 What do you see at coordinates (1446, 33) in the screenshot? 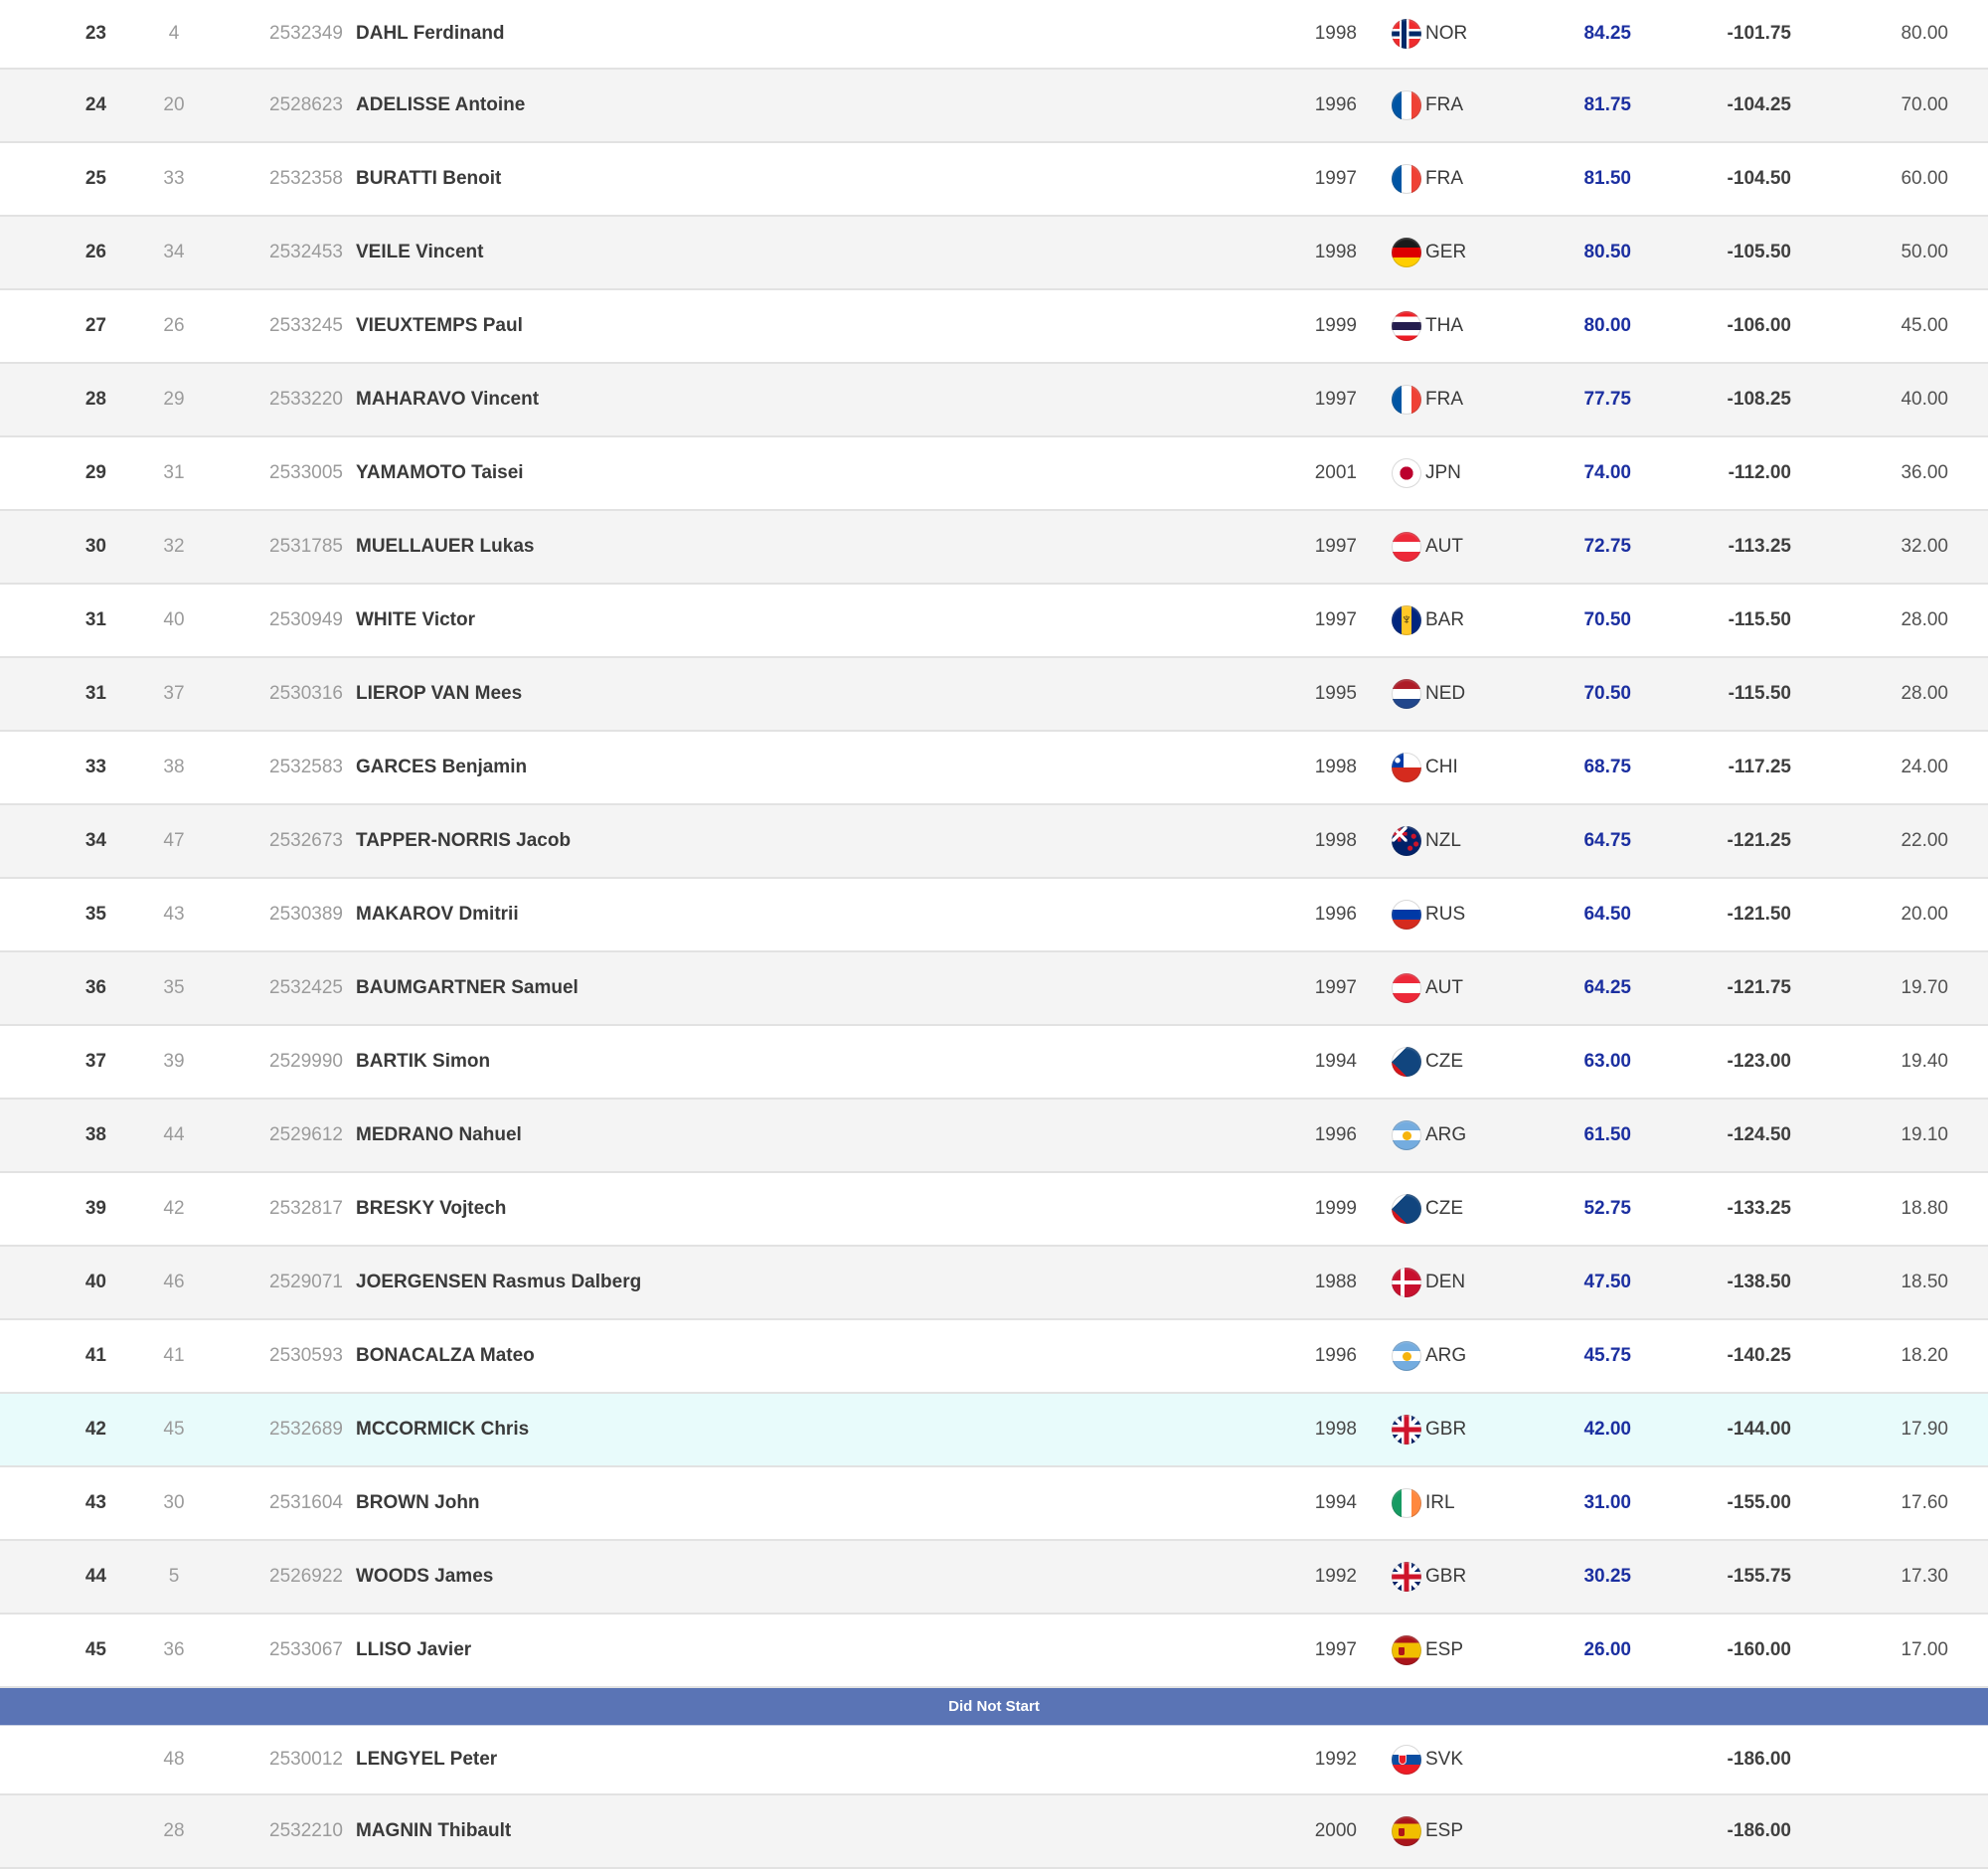
I see `nation-code: NOR` at bounding box center [1446, 33].